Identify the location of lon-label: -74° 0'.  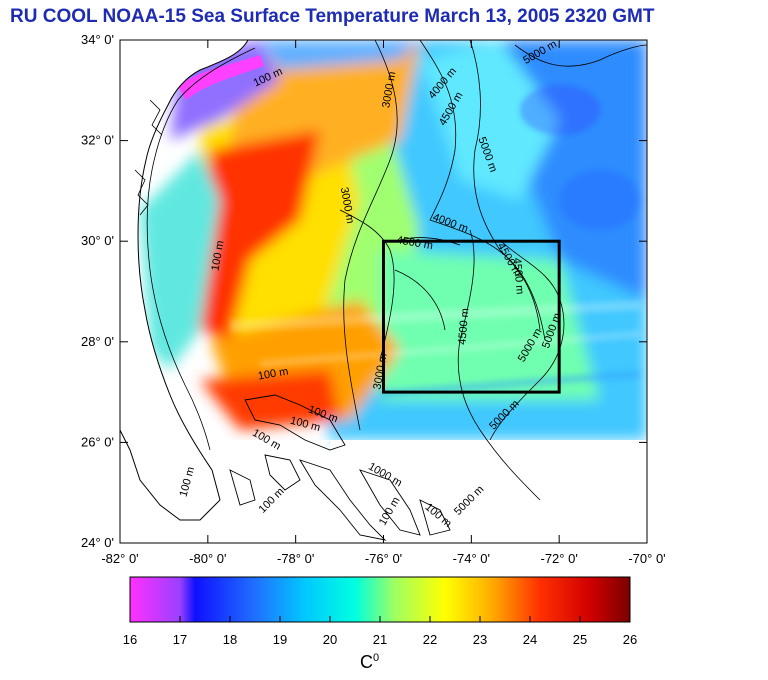
(471, 558).